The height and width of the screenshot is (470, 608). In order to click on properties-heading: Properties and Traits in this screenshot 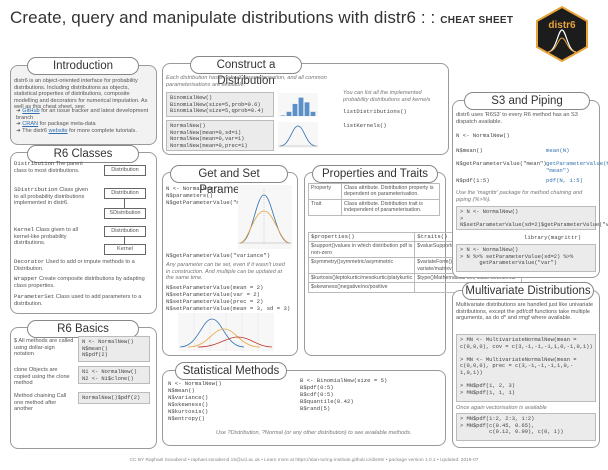, I will do `click(375, 174)`.